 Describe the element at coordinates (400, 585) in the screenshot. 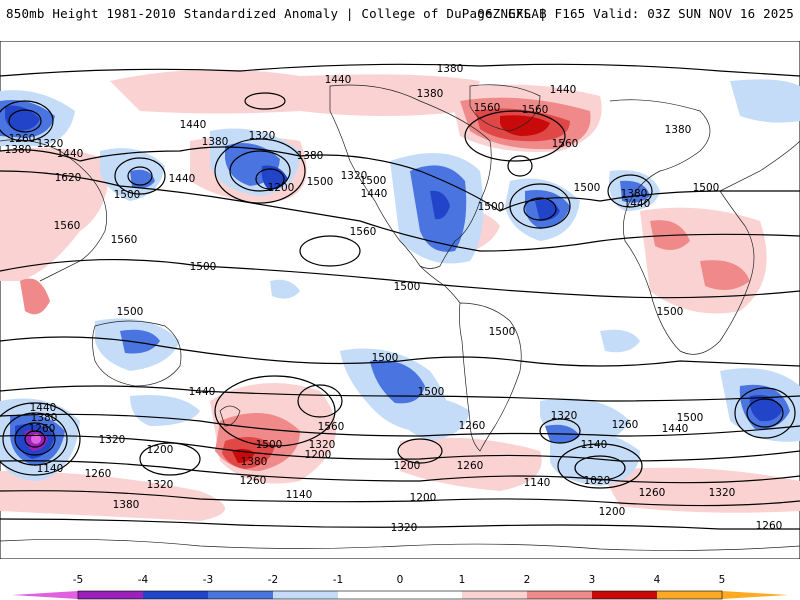

I see `colorbar: -5 -4 -3 -2 -1 0 1 2 3 4 5` at that location.